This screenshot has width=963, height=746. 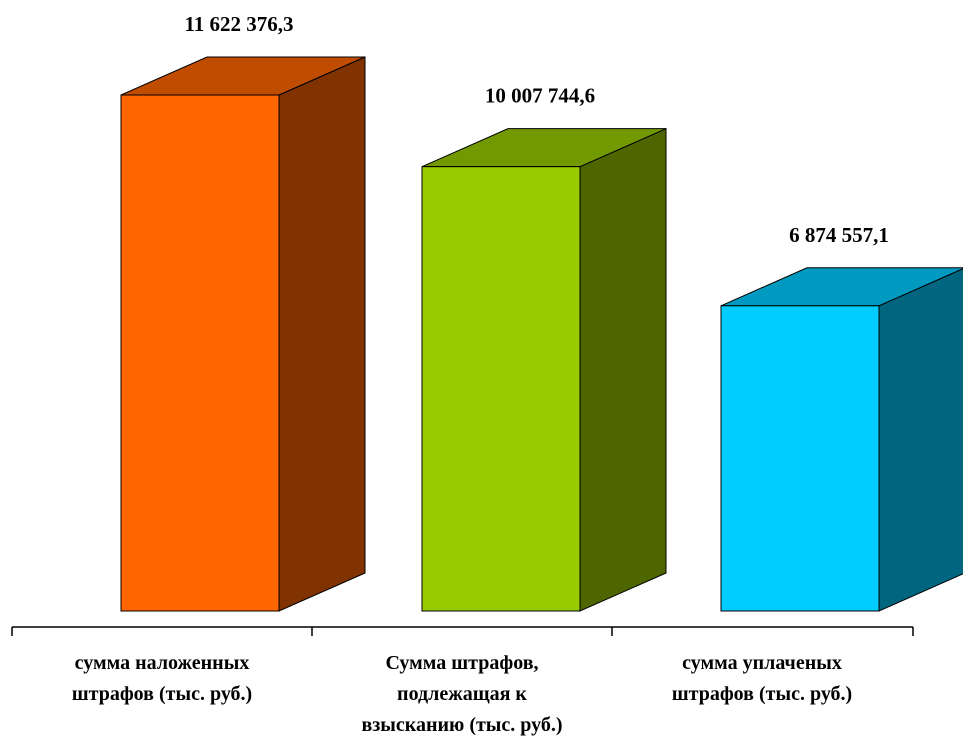 I want to click on category-label-line: сумма наложенных, so click(x=162, y=663).